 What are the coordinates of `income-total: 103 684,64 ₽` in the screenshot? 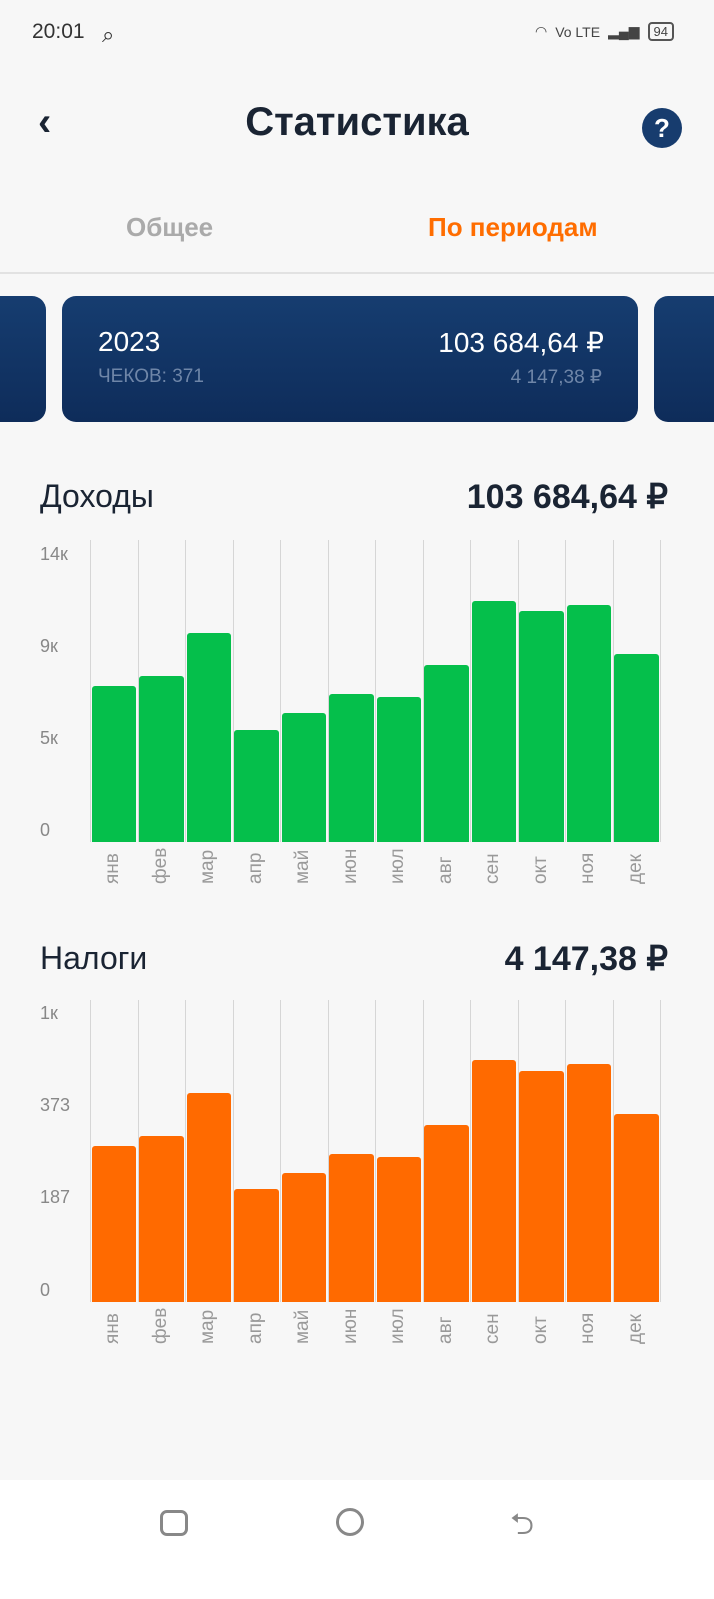 It's located at (567, 497).